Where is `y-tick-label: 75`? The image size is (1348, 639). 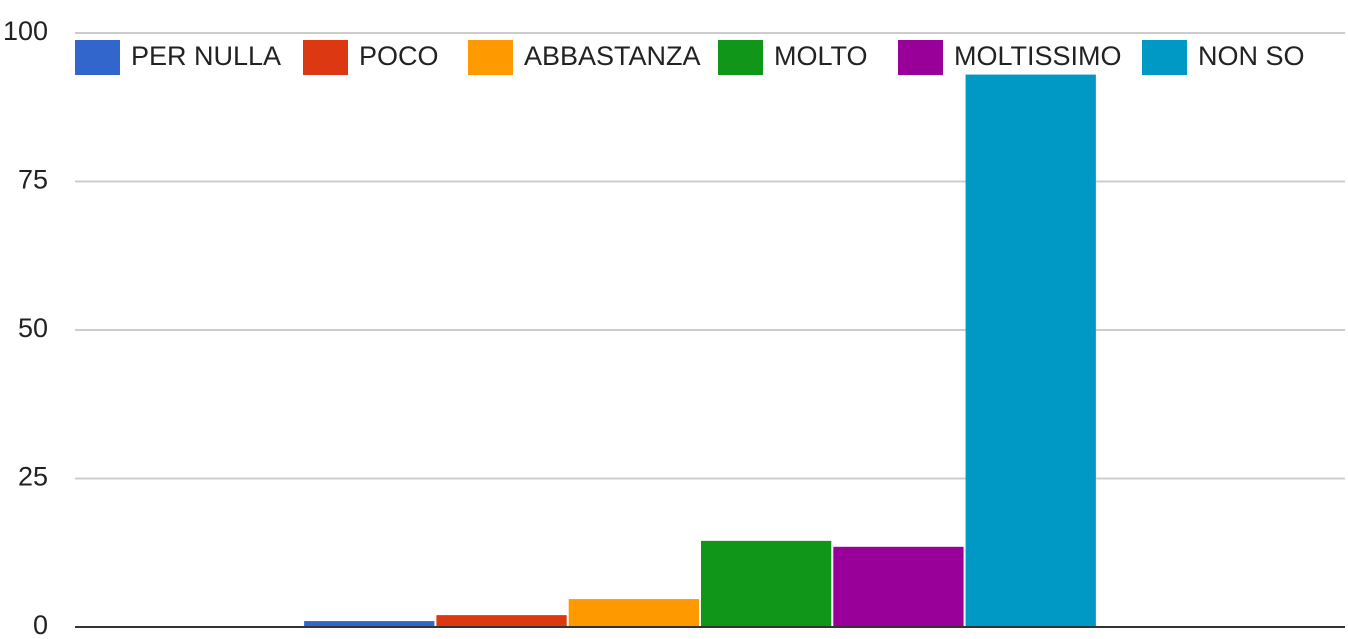 y-tick-label: 75 is located at coordinates (33, 180).